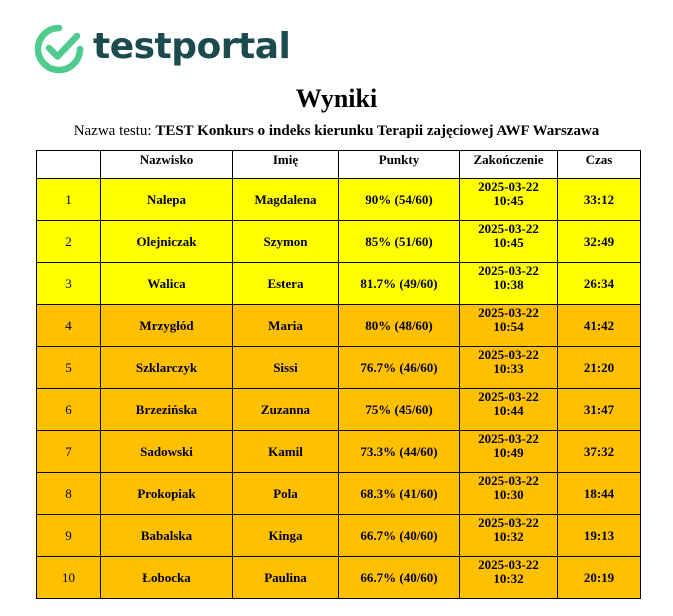  I want to click on cell-surname: Prokopiak, so click(166, 493).